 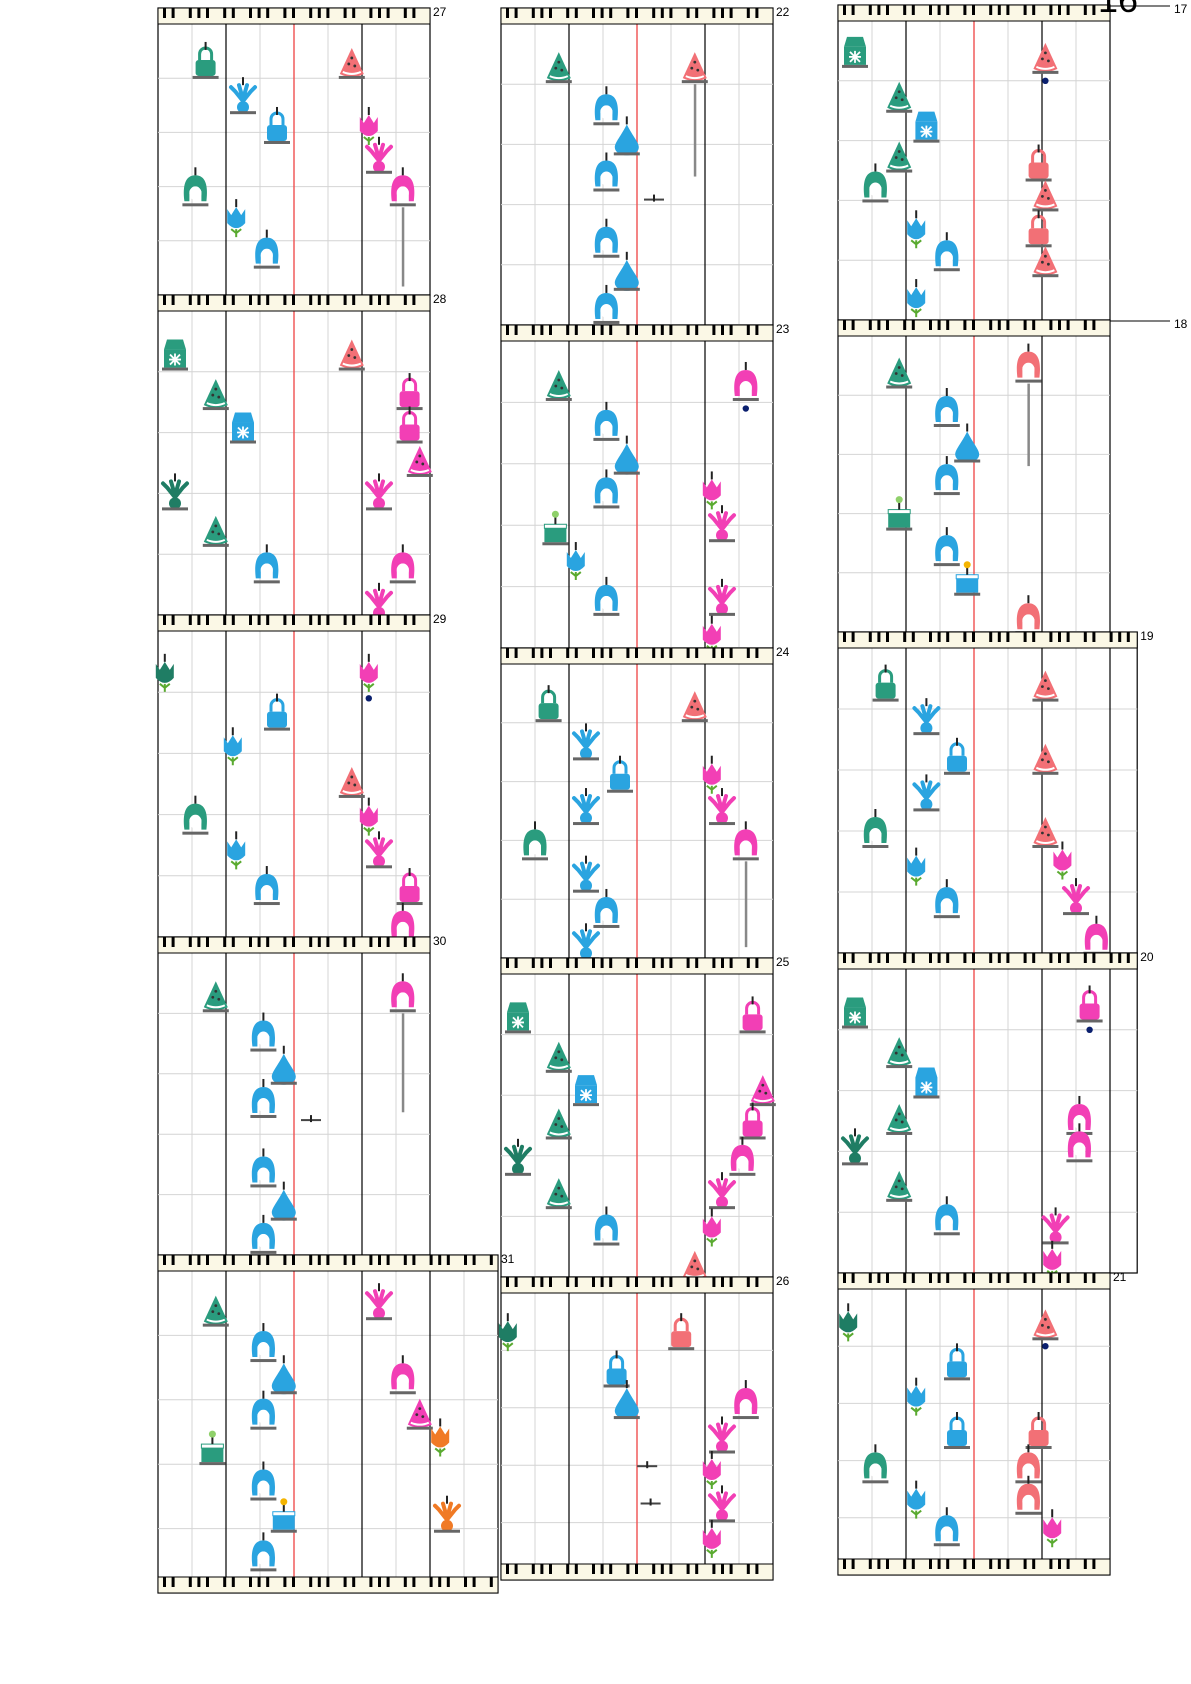 What do you see at coordinates (783, 652) in the screenshot?
I see `measure-number: 24` at bounding box center [783, 652].